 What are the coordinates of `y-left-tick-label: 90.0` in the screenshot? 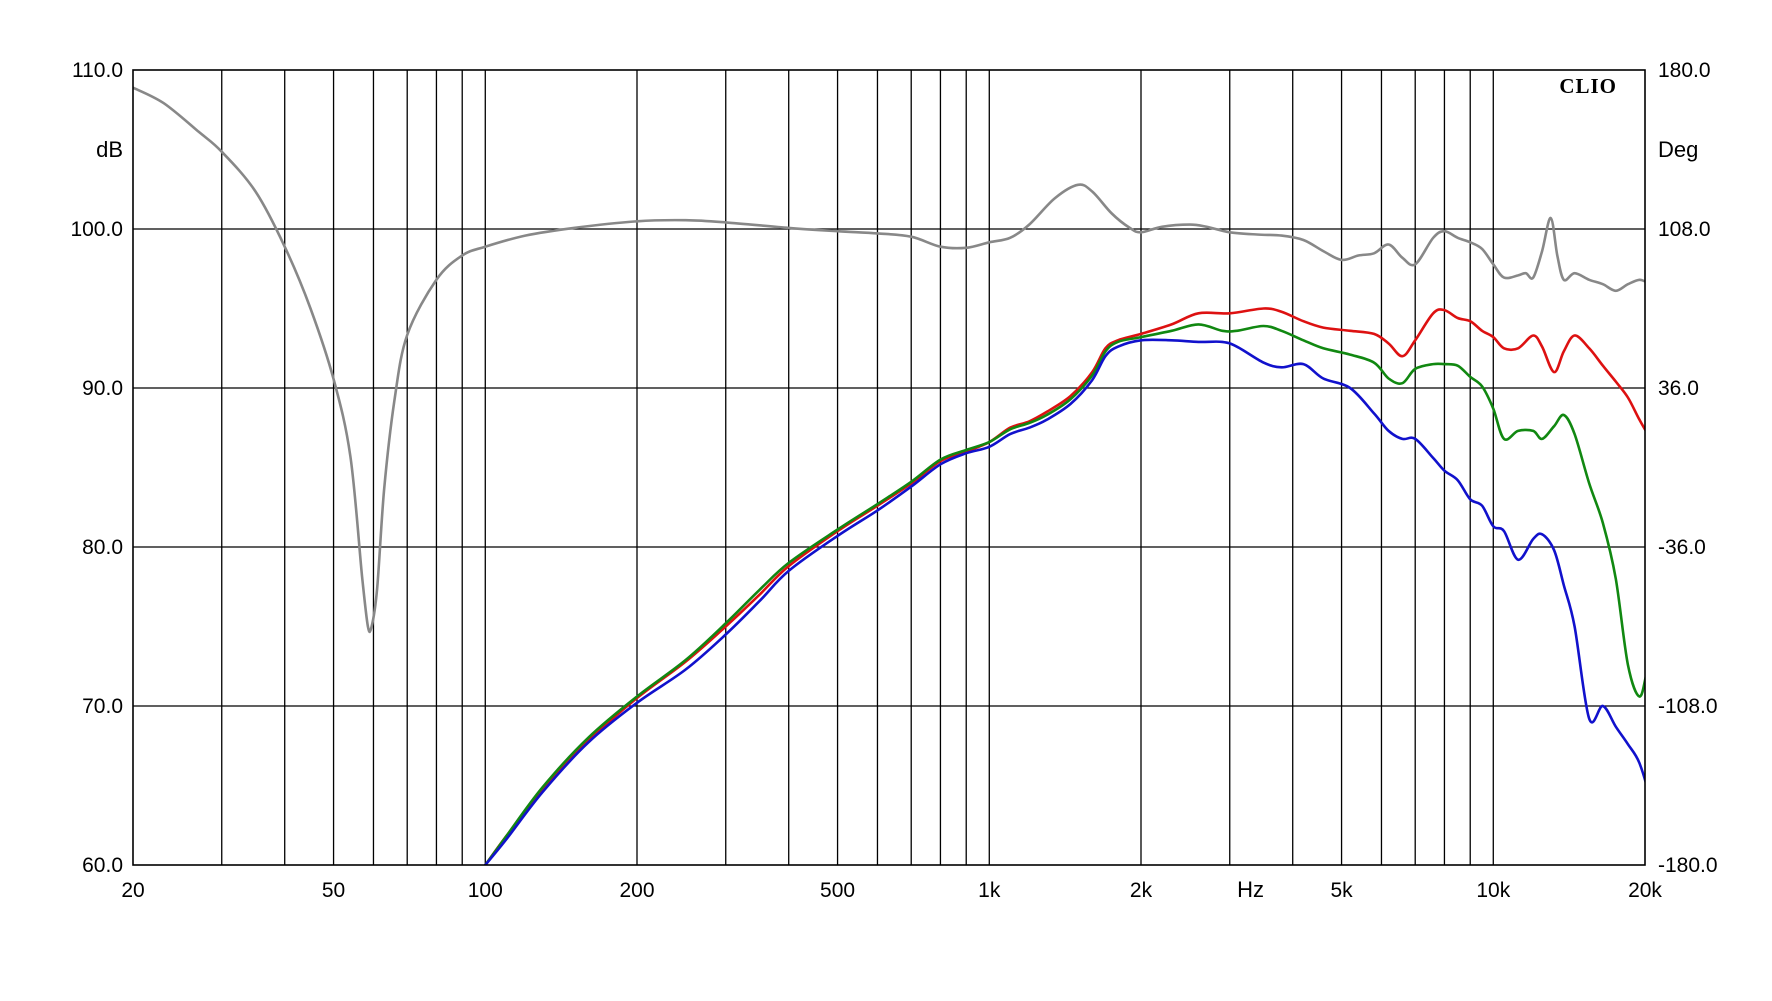 It's located at (102, 388).